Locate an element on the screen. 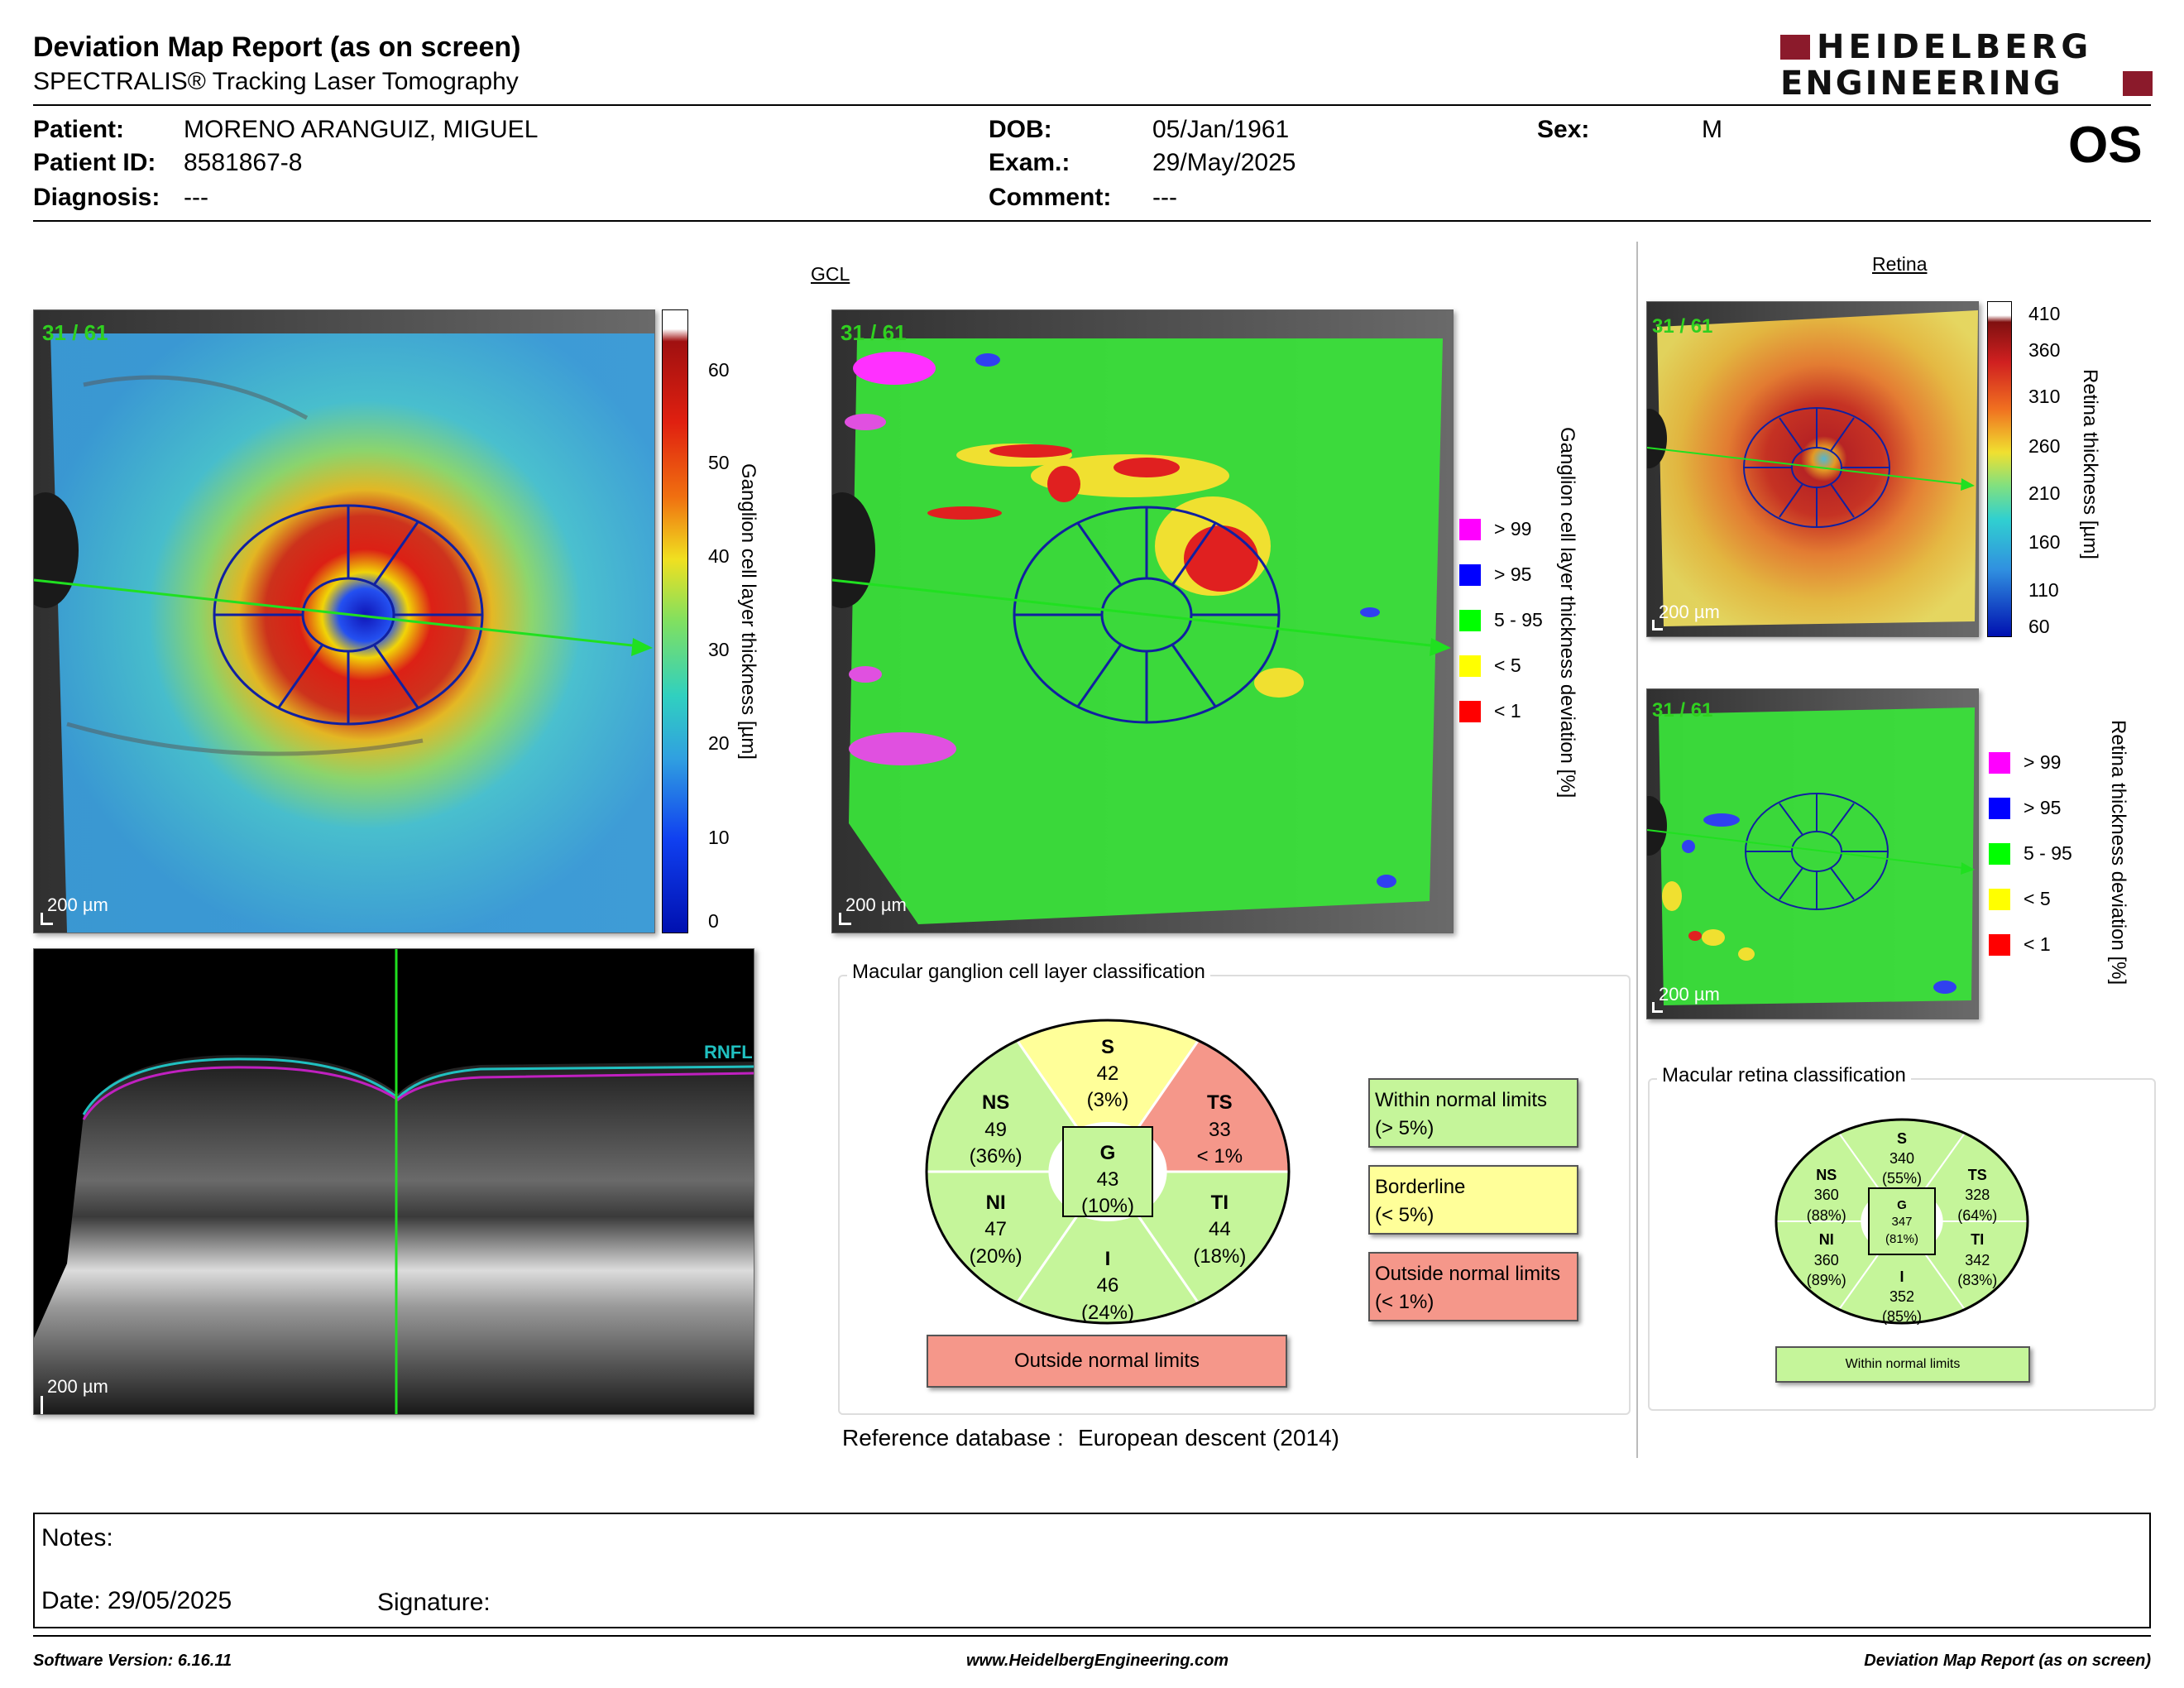 Image resolution: width=2184 pixels, height=1688 pixels. sector-name: G is located at coordinates (1107, 1152).